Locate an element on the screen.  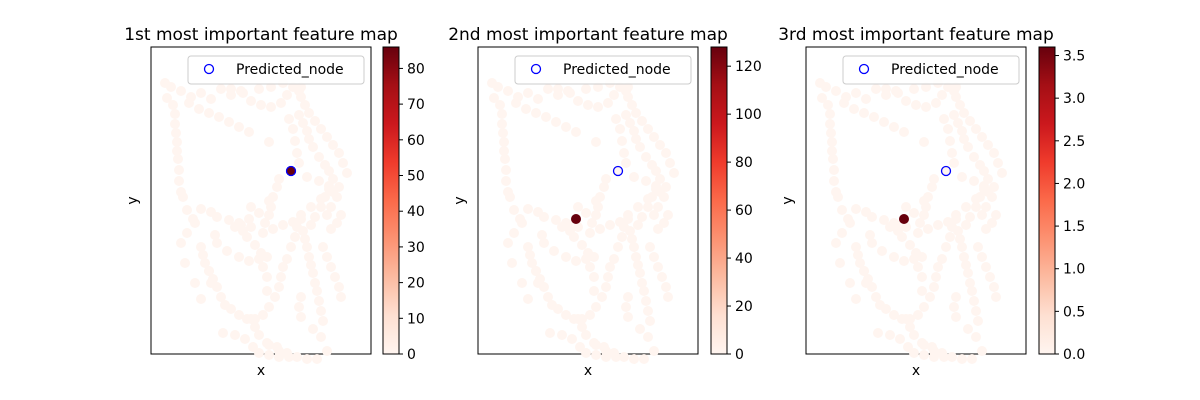
colorbar-tick-label: 100 is located at coordinates (748, 115).